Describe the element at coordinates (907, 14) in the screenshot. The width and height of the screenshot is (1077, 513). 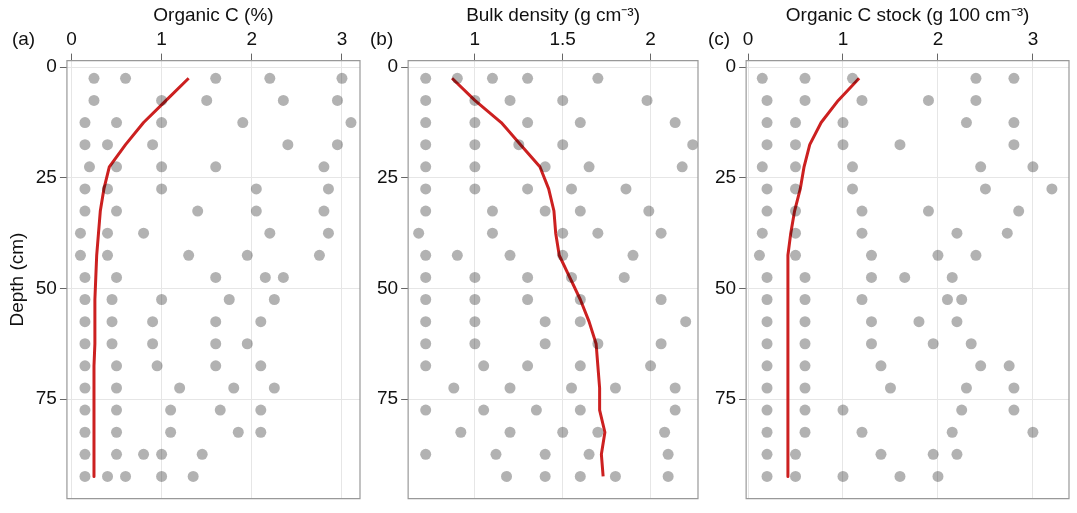
I see `x-axis-title: Organic C stock (g 100 cm⁻³)` at that location.